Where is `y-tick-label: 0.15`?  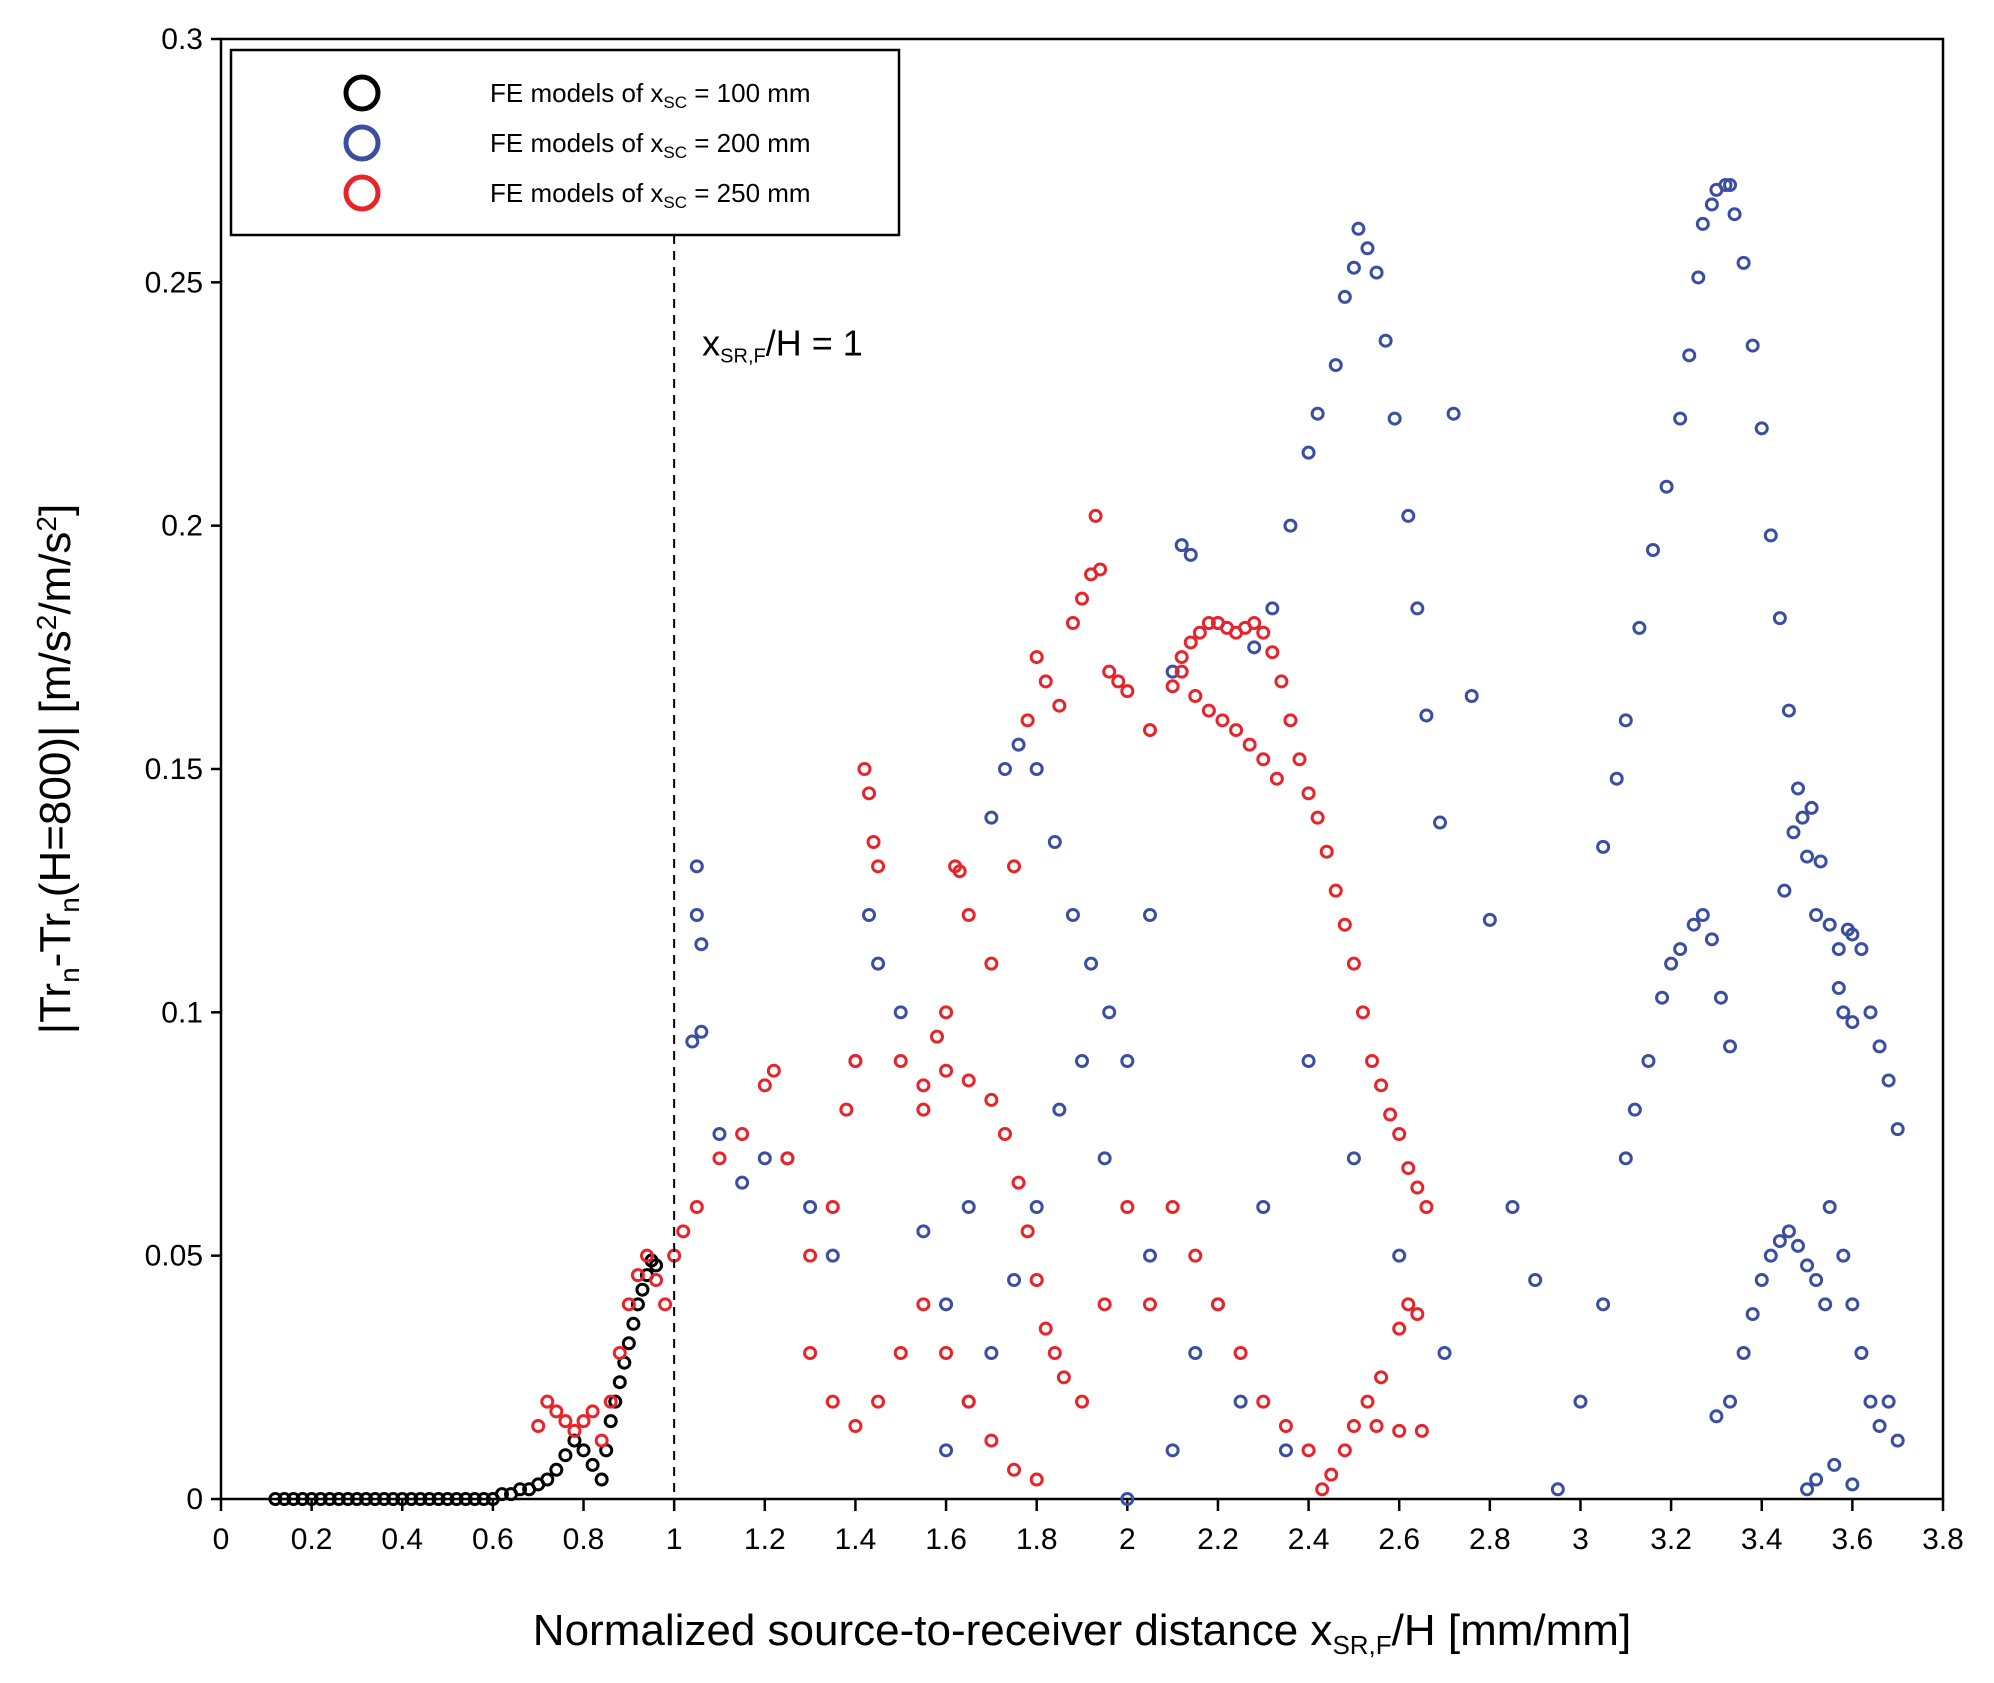 y-tick-label: 0.15 is located at coordinates (174, 769).